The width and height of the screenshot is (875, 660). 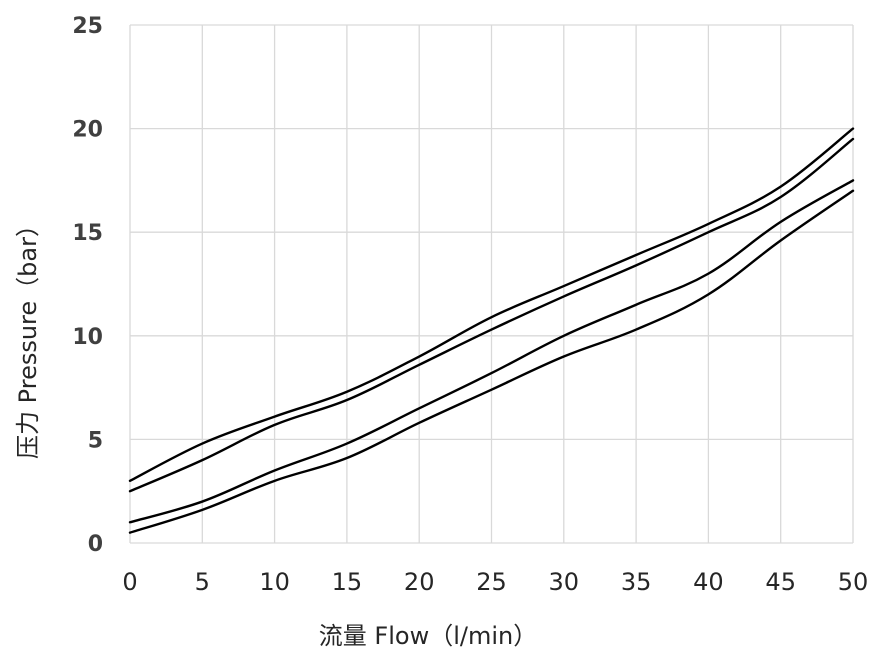 What do you see at coordinates (419, 582) in the screenshot?
I see `x-tick-label: 20` at bounding box center [419, 582].